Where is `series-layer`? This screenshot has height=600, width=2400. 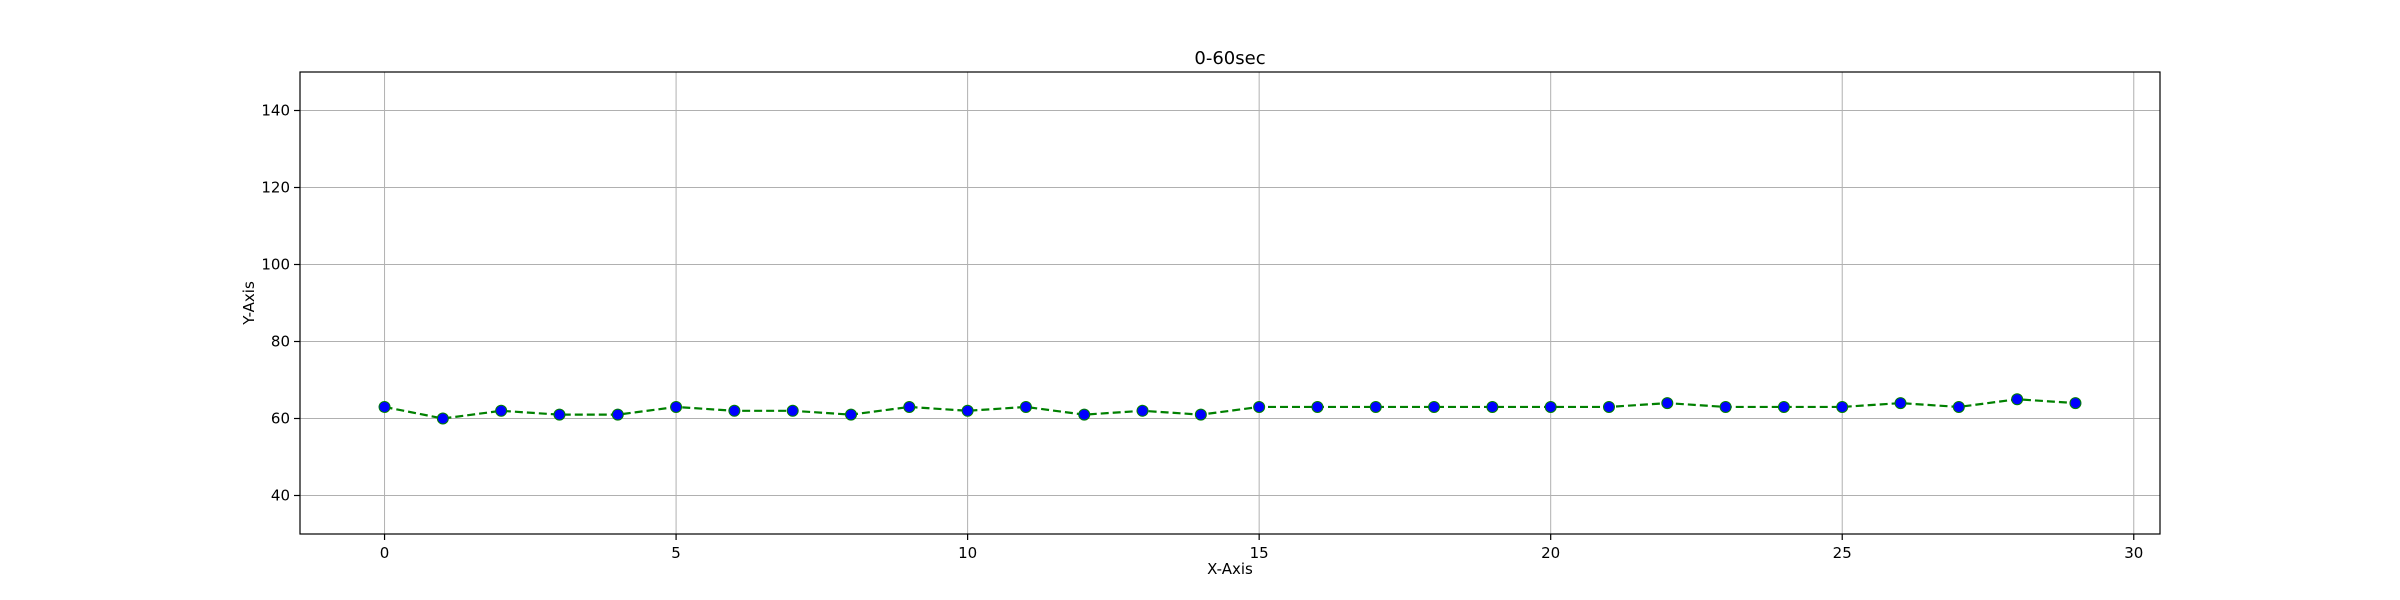 series-layer is located at coordinates (1230, 409).